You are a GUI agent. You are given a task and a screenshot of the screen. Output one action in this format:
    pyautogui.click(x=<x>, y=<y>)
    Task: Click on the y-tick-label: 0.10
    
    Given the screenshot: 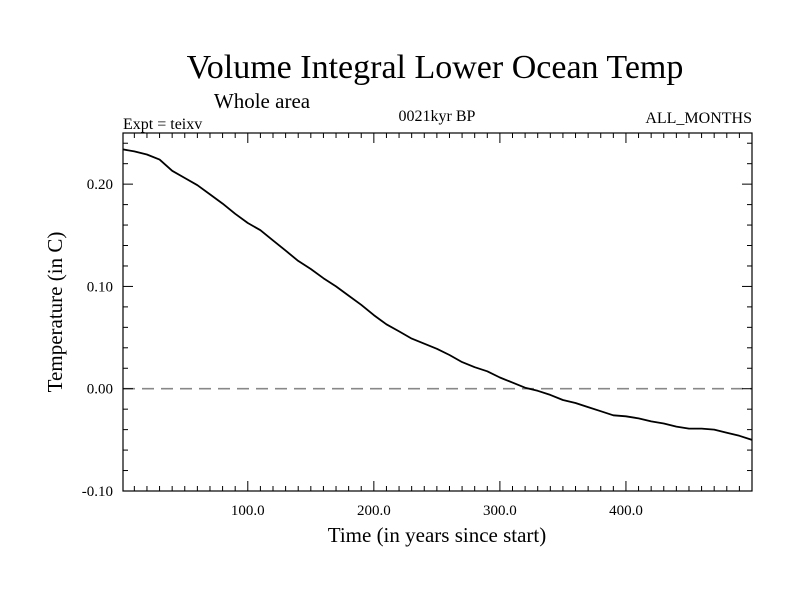 What is the action you would take?
    pyautogui.click(x=100, y=287)
    